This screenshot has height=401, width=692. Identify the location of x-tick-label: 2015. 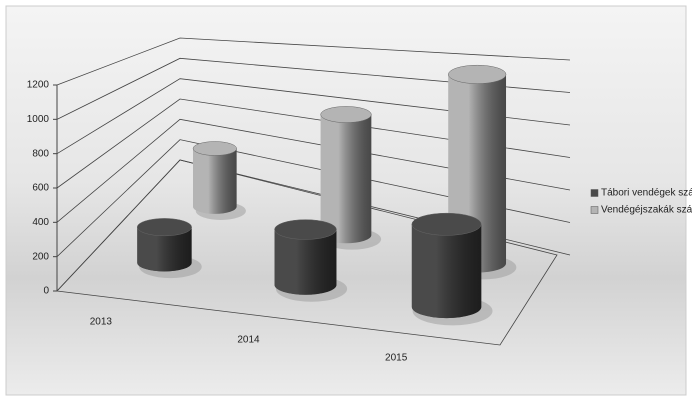
(396, 358).